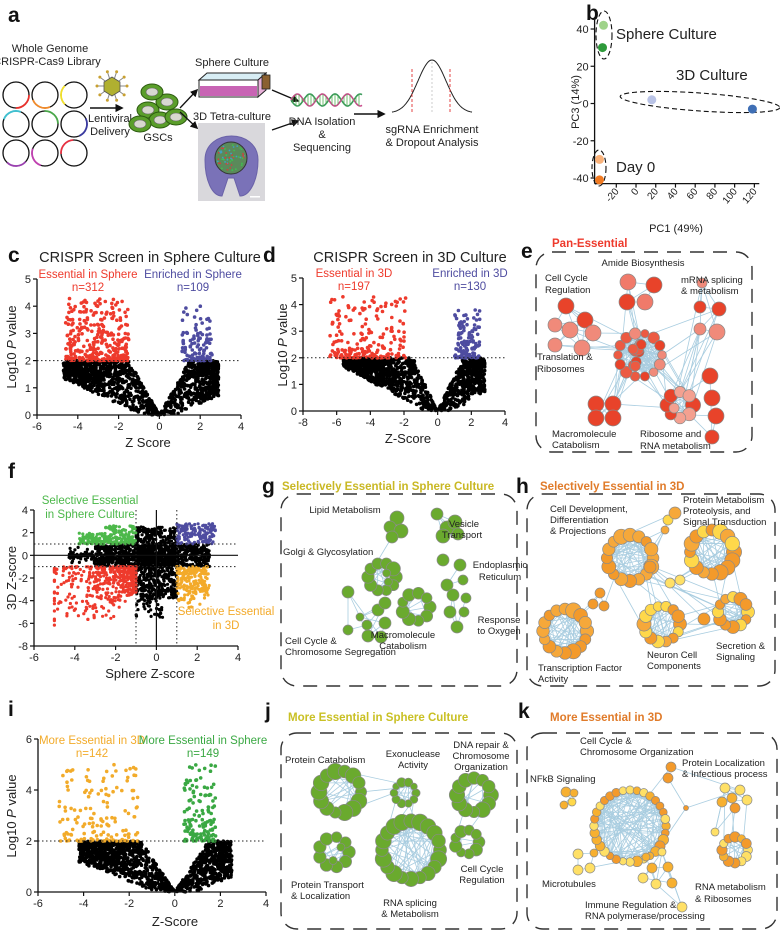 The width and height of the screenshot is (780, 934). What do you see at coordinates (112, 86) in the screenshot?
I see `virus-capsid` at bounding box center [112, 86].